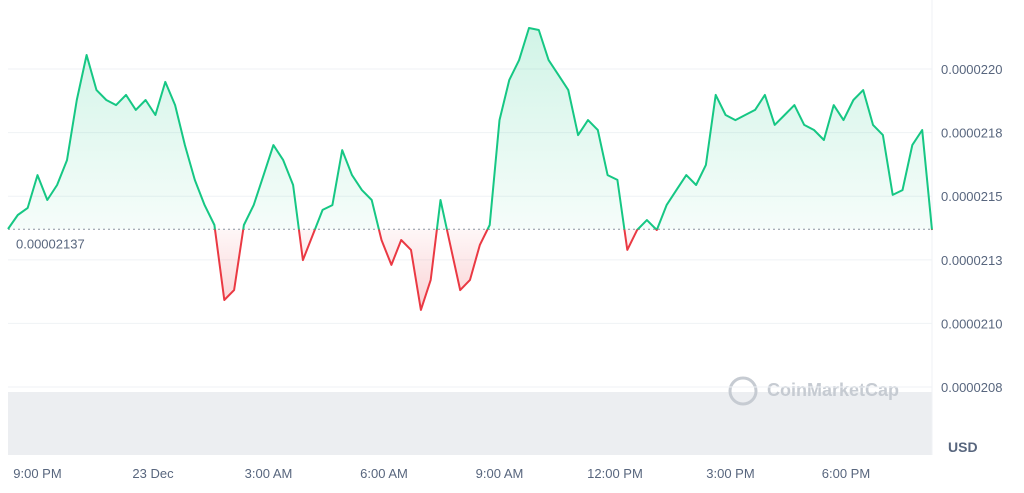  What do you see at coordinates (833, 390) in the screenshot?
I see `watermark-text: CoinMarketCap` at bounding box center [833, 390].